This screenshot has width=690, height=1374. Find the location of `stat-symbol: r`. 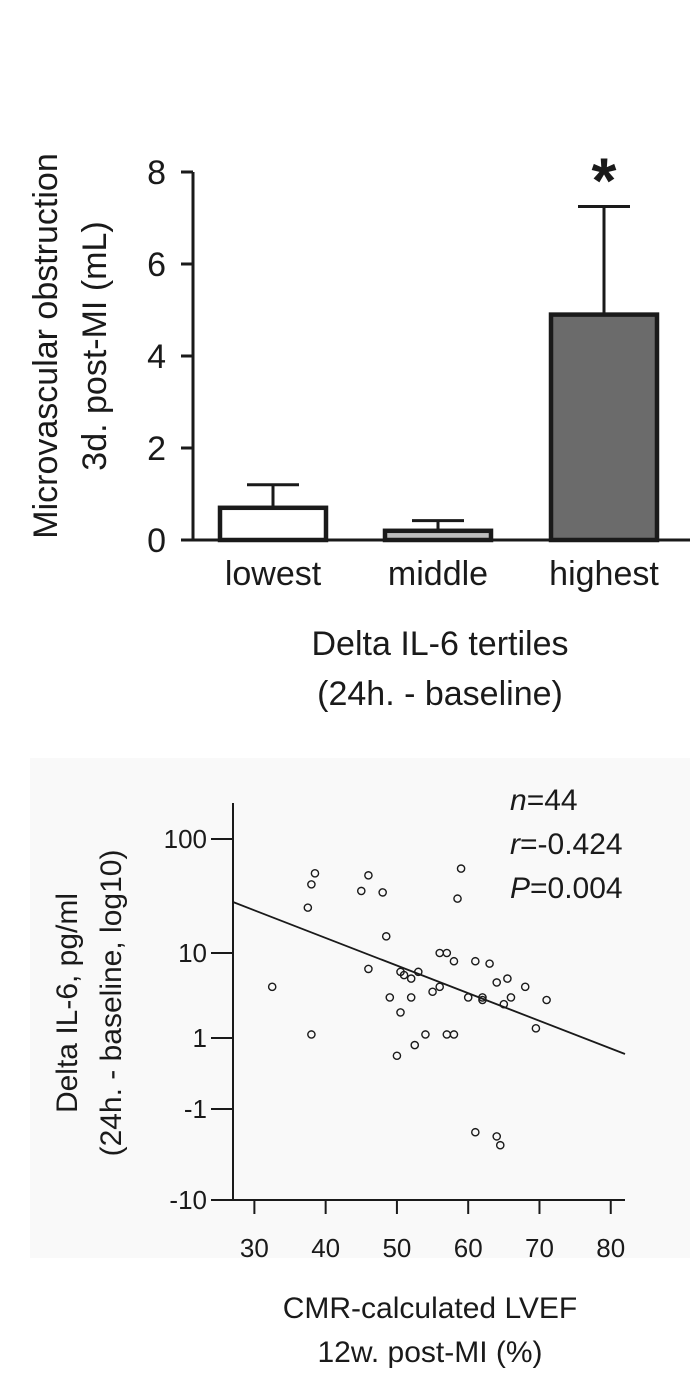

stat-symbol: r is located at coordinates (515, 844).